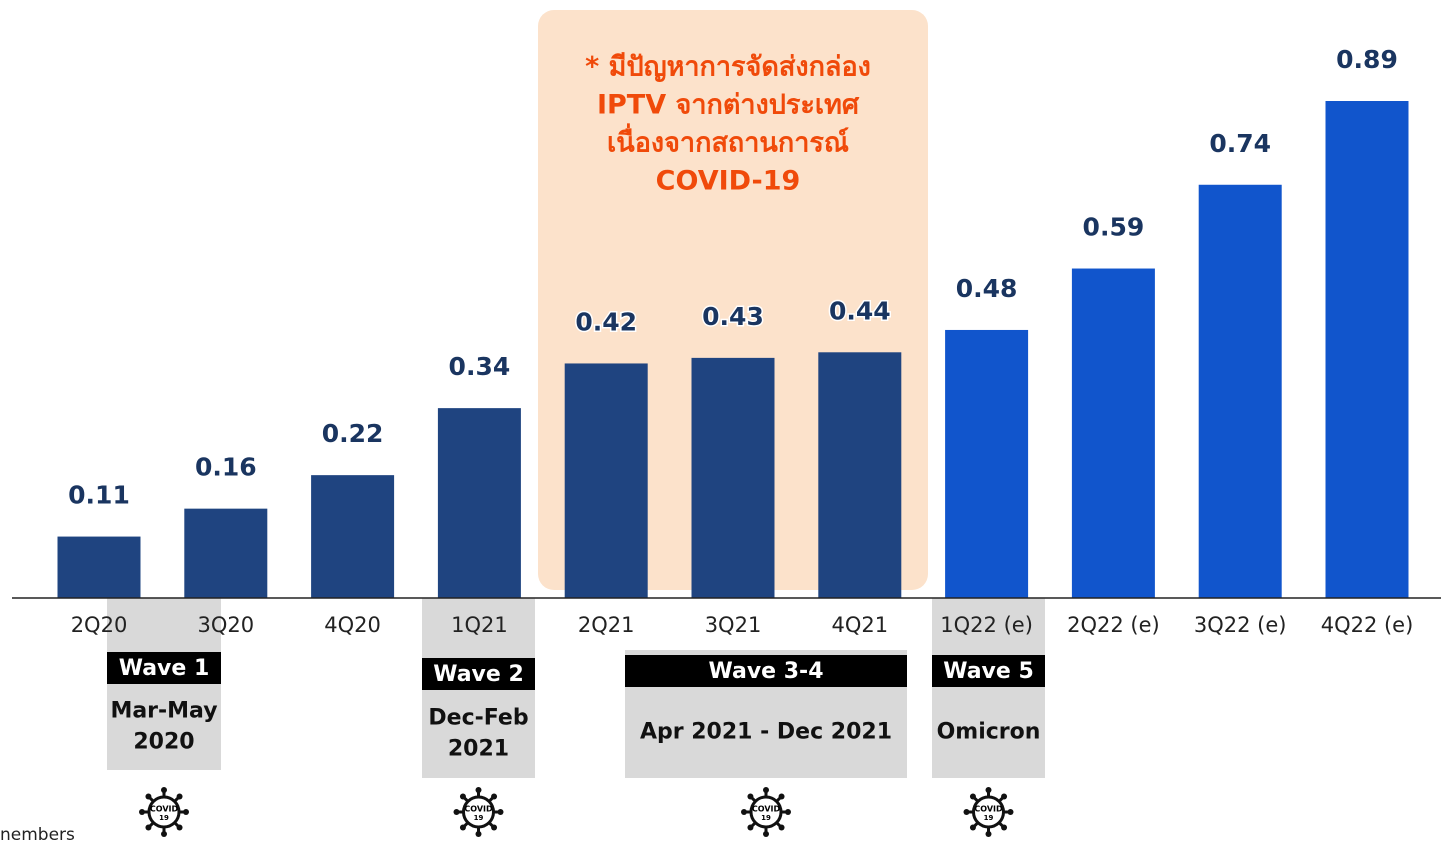 Image resolution: width=1441 pixels, height=845 pixels. What do you see at coordinates (989, 732) in the screenshot?
I see `wave-period: Omicron` at bounding box center [989, 732].